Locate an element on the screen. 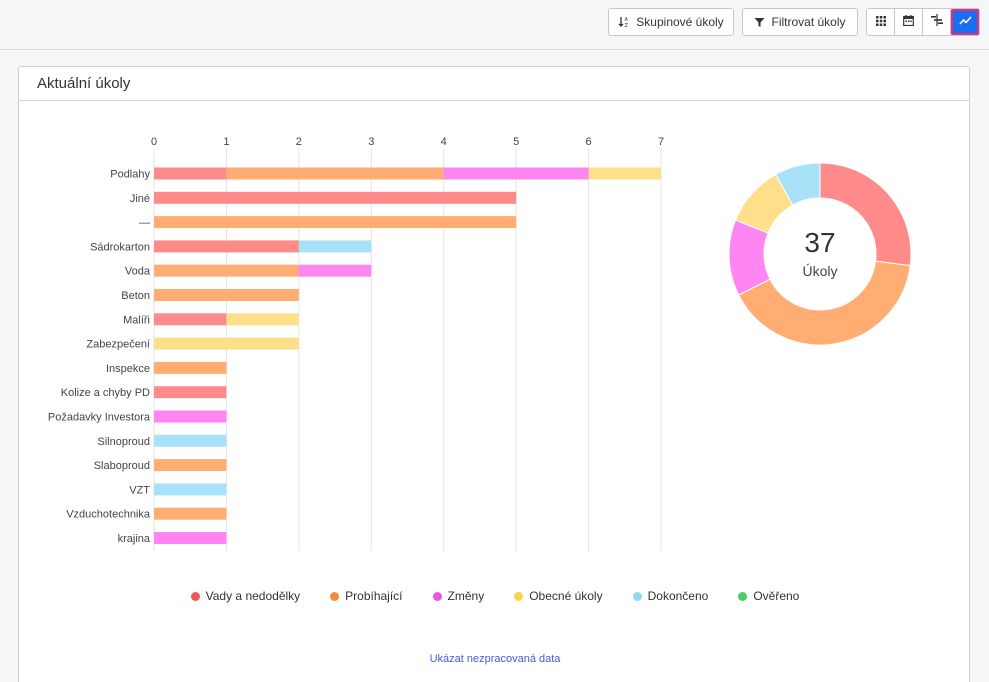  category-label: Jiné is located at coordinates (140, 199).